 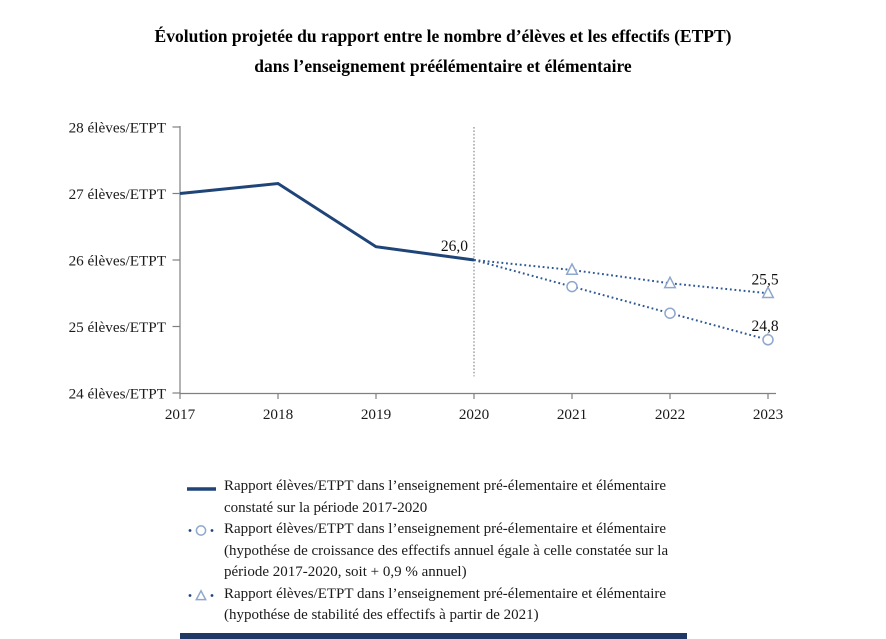 I want to click on x-tick-label: 2022, so click(x=670, y=414).